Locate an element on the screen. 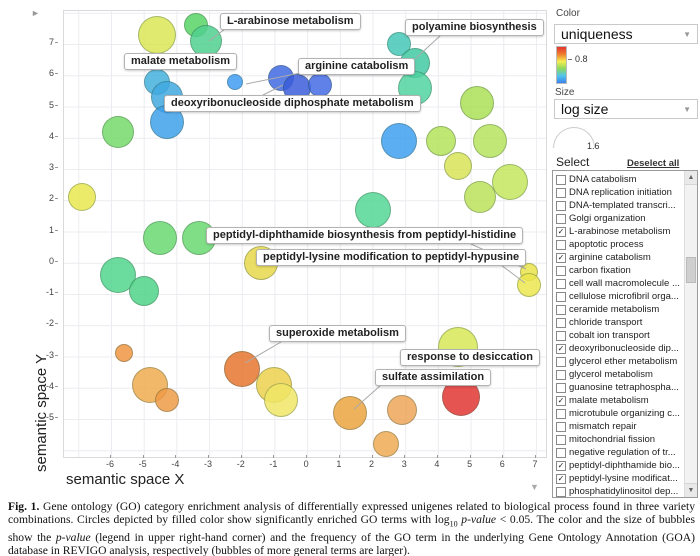 This screenshot has height=556, width=700. go-term-row: cobalt ion transport is located at coordinates (618, 335).